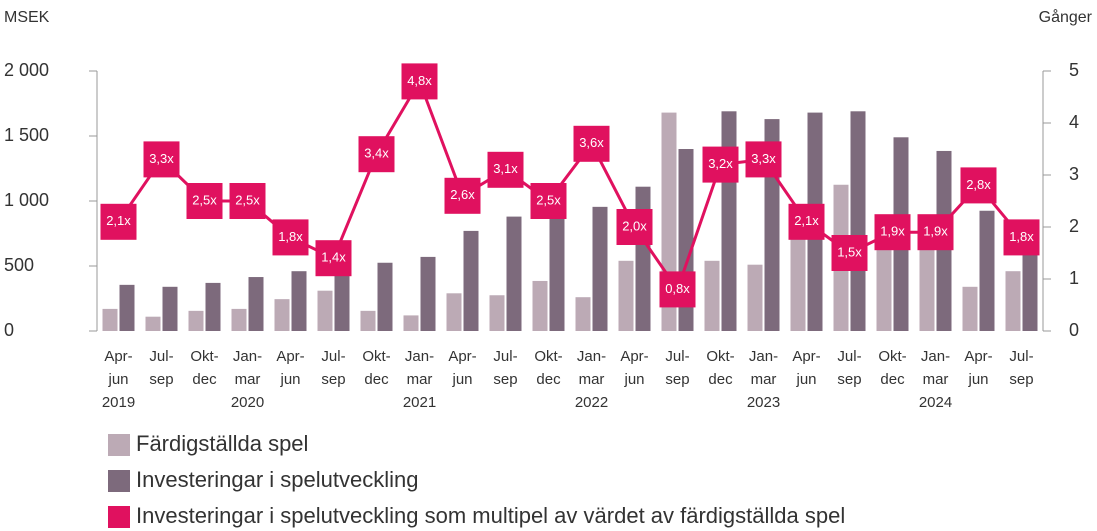  Describe the element at coordinates (119, 517) in the screenshot. I see `legend-swatch` at that location.